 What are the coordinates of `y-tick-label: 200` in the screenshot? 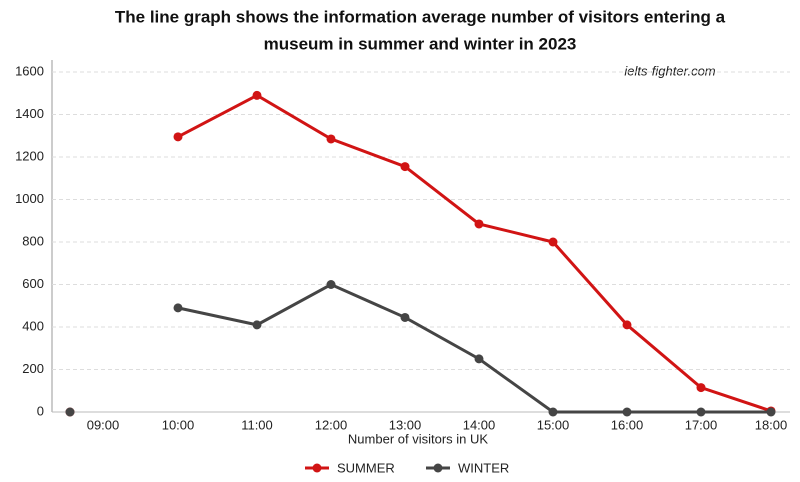 It's located at (33, 368).